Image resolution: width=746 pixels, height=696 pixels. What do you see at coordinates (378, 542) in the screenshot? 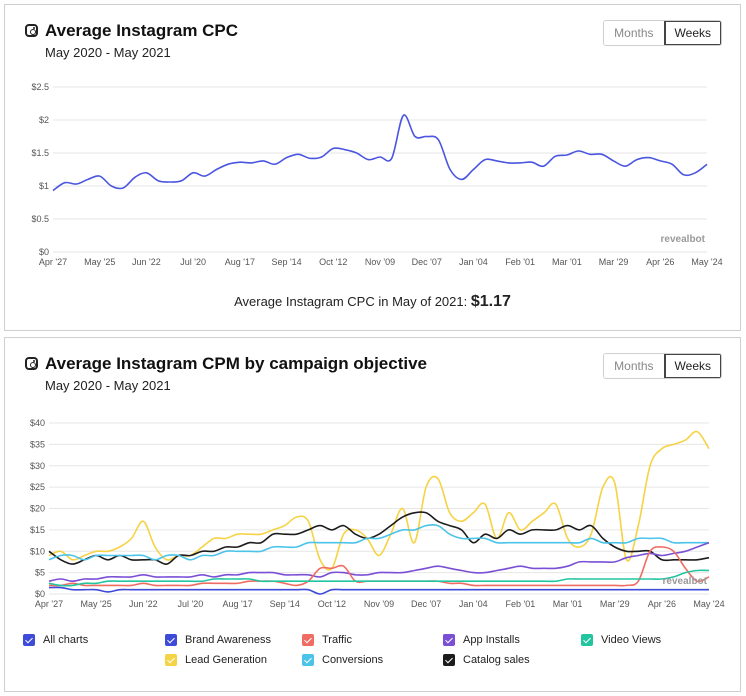
I see `cpm-series-line-conversions` at bounding box center [378, 542].